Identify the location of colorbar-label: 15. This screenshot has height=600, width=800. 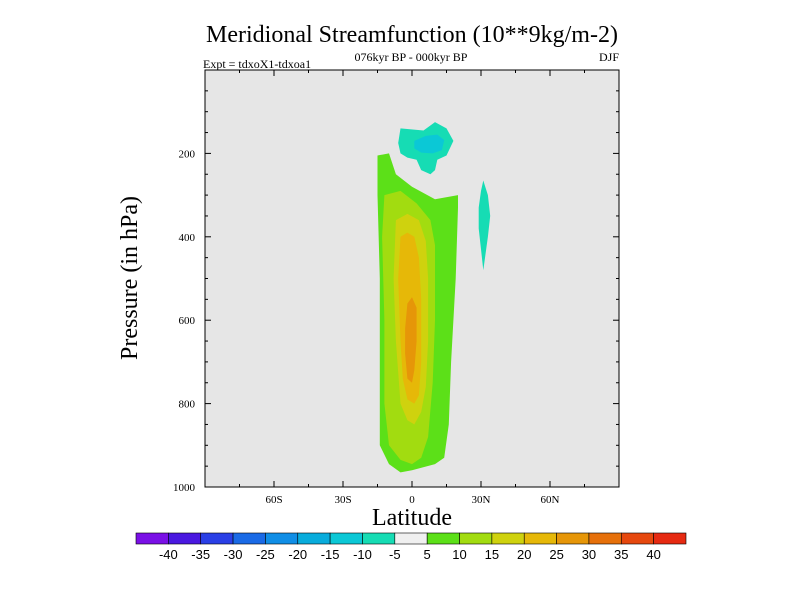
(492, 554).